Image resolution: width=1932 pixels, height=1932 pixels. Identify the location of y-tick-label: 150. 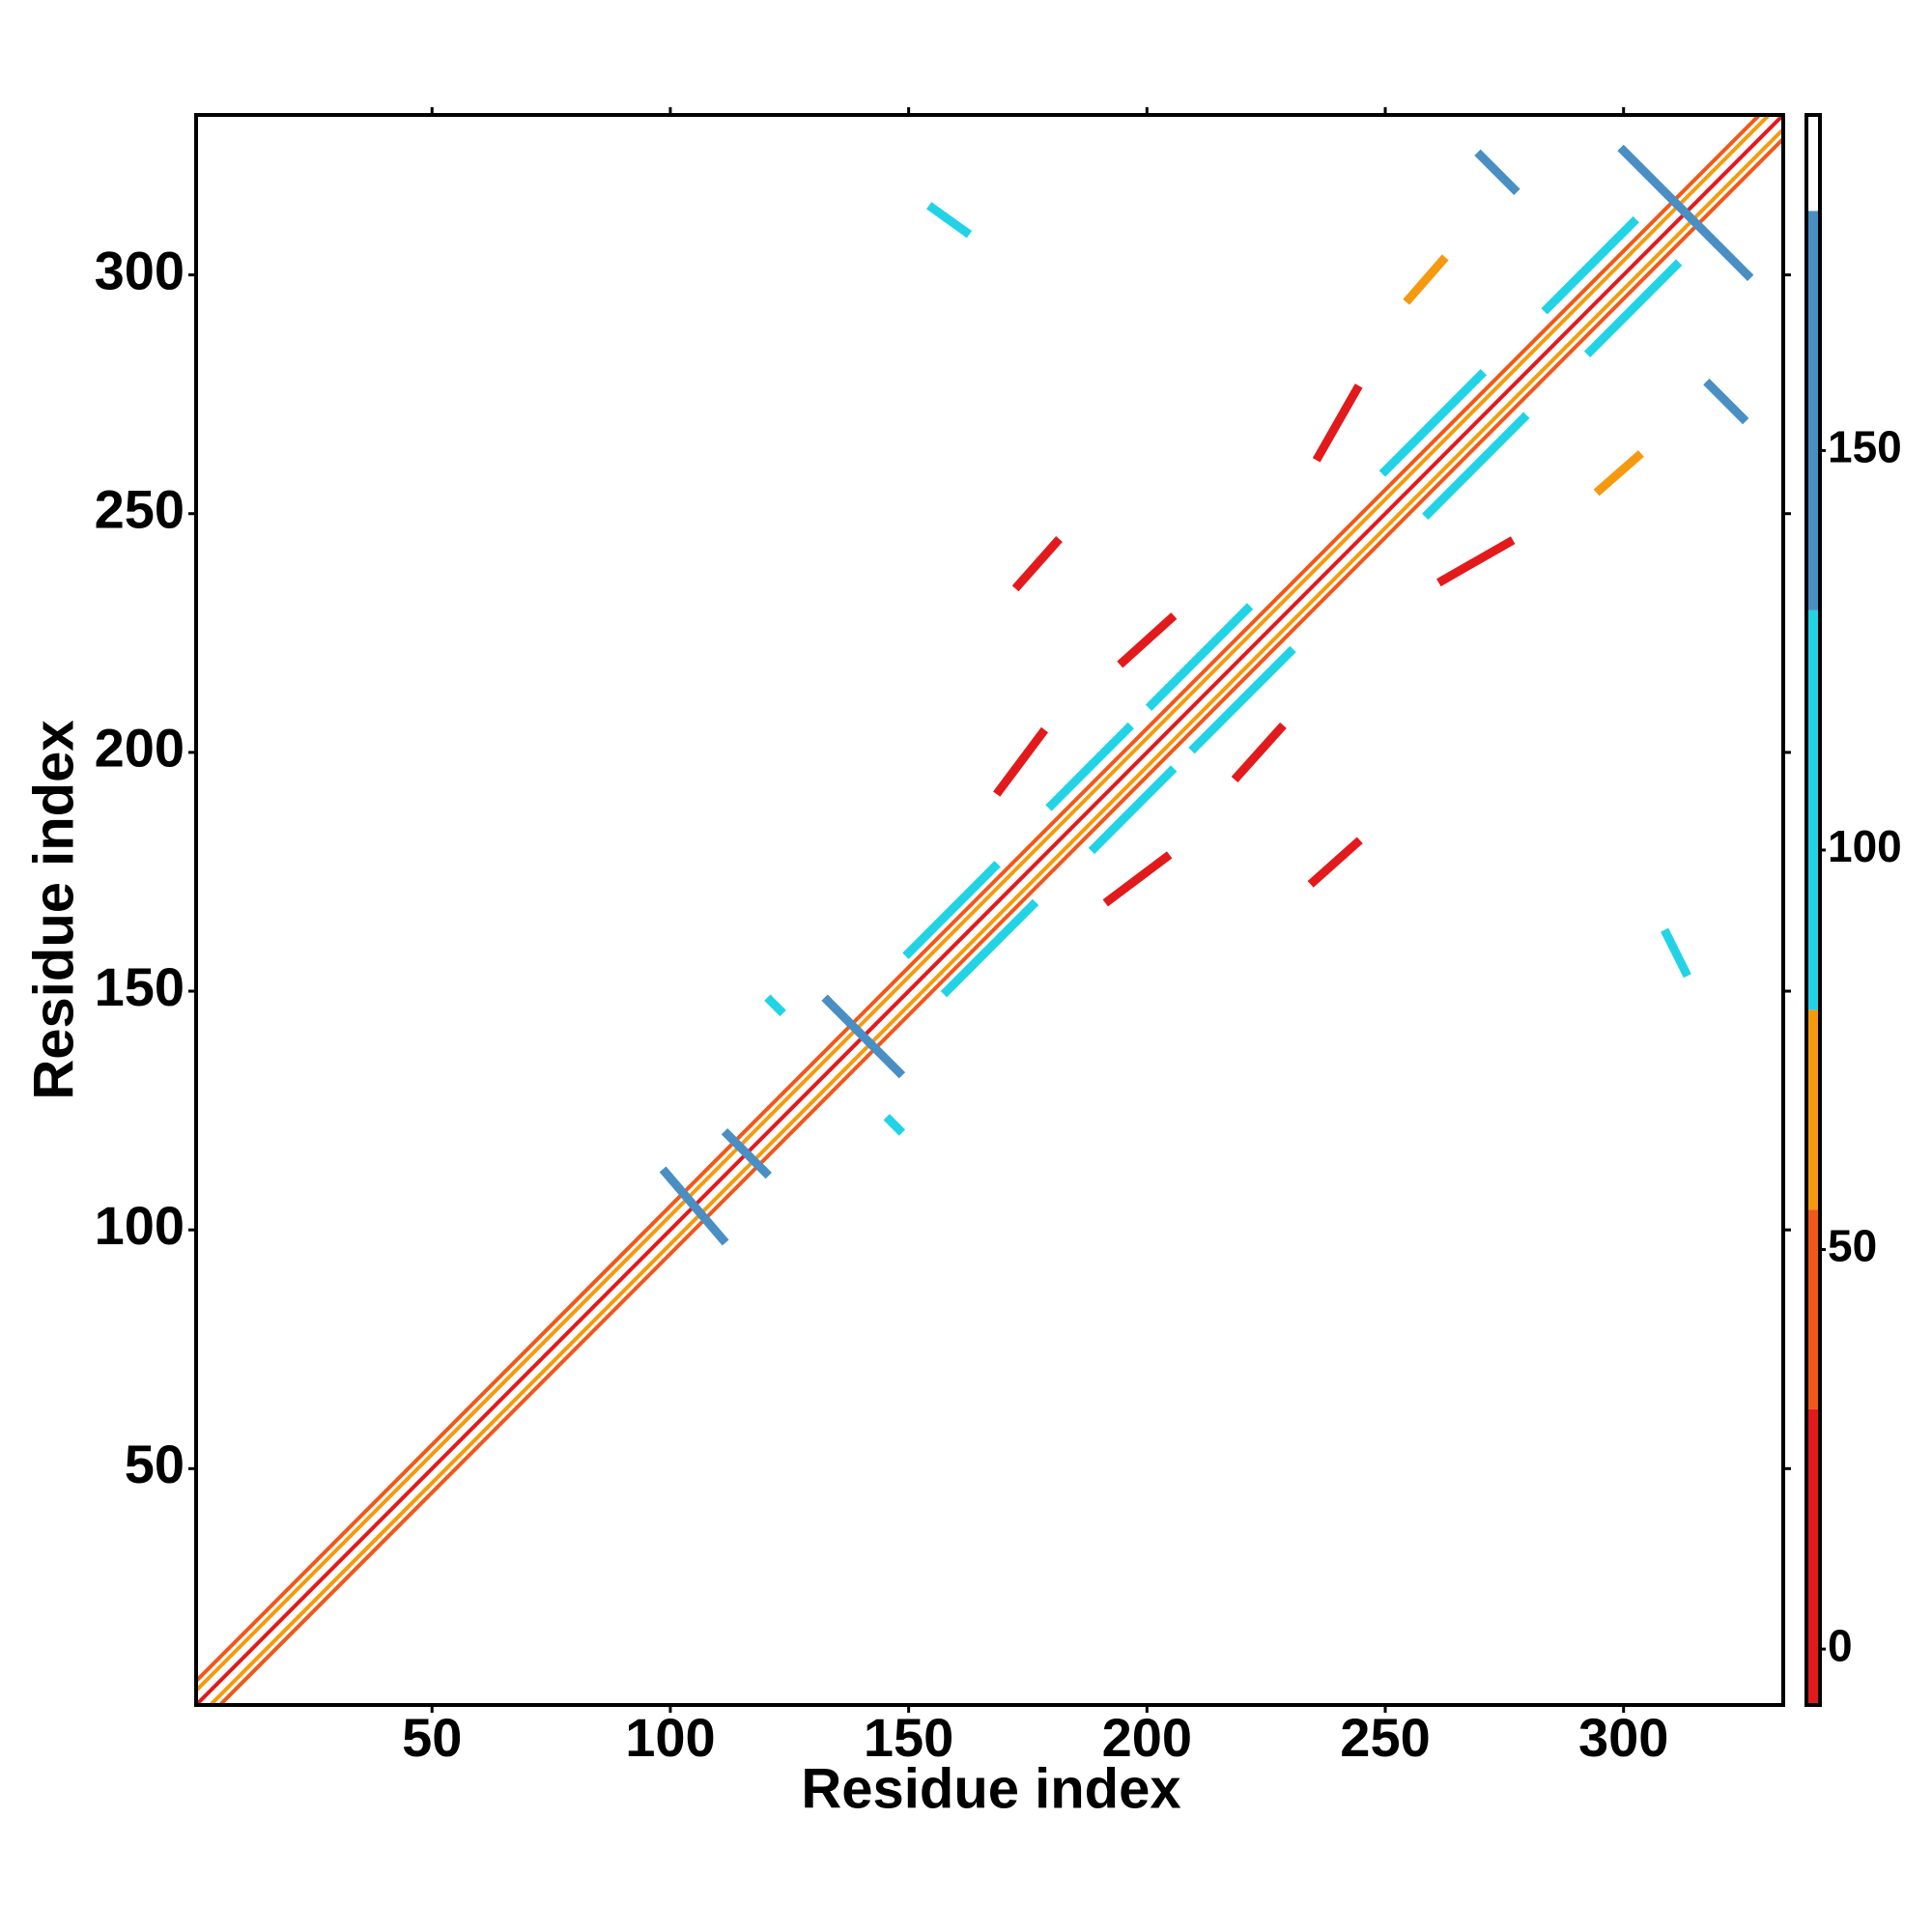
(140, 986).